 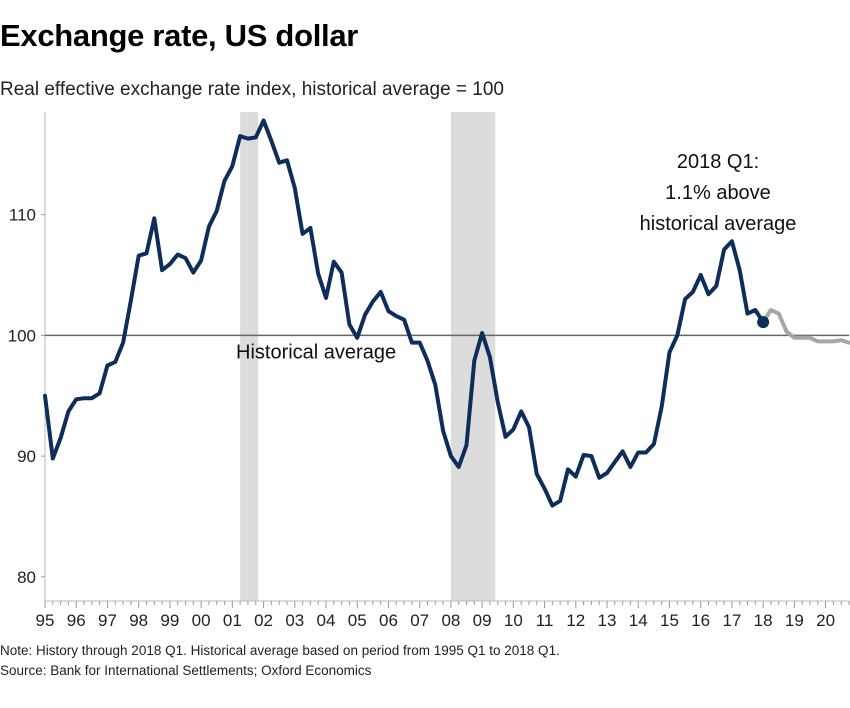 What do you see at coordinates (22, 335) in the screenshot?
I see `y-tick-label: 100` at bounding box center [22, 335].